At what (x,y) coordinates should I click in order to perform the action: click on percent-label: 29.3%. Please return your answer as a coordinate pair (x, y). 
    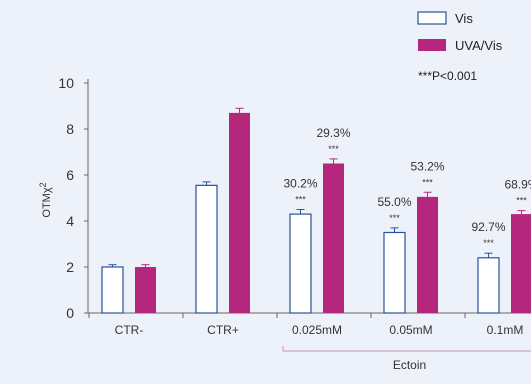
    Looking at the image, I should click on (333, 133).